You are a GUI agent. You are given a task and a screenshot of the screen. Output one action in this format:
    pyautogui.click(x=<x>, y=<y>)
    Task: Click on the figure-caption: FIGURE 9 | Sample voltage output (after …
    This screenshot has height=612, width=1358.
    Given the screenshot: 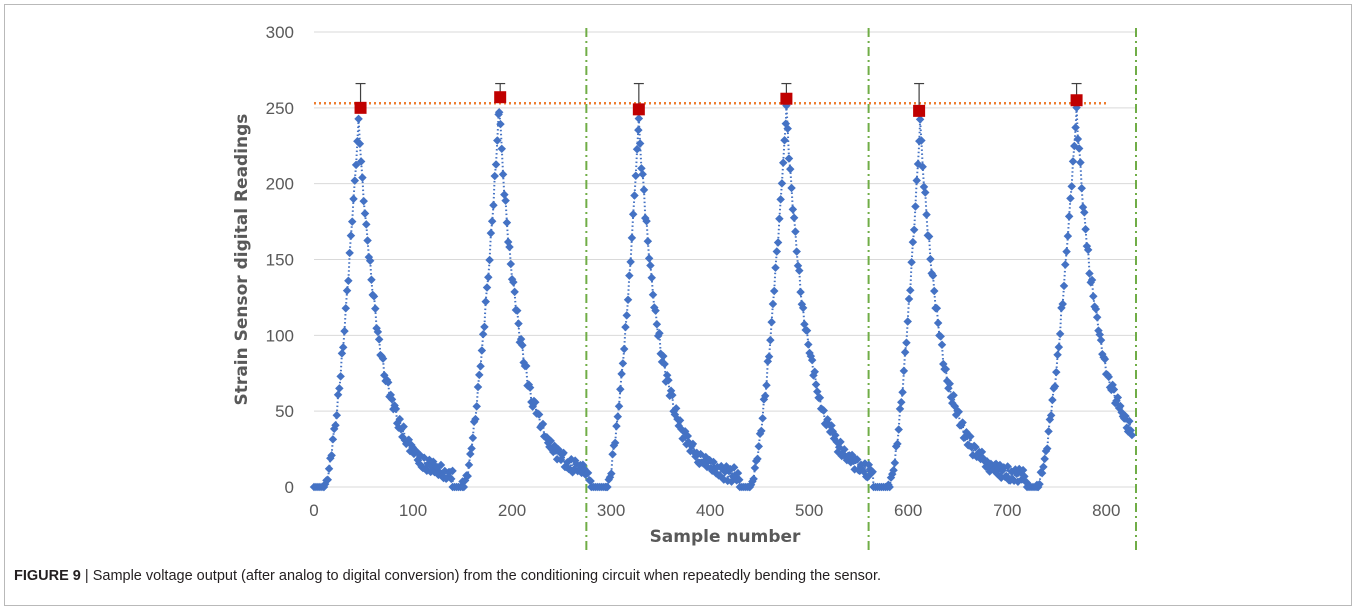 What is the action you would take?
    pyautogui.click(x=679, y=576)
    